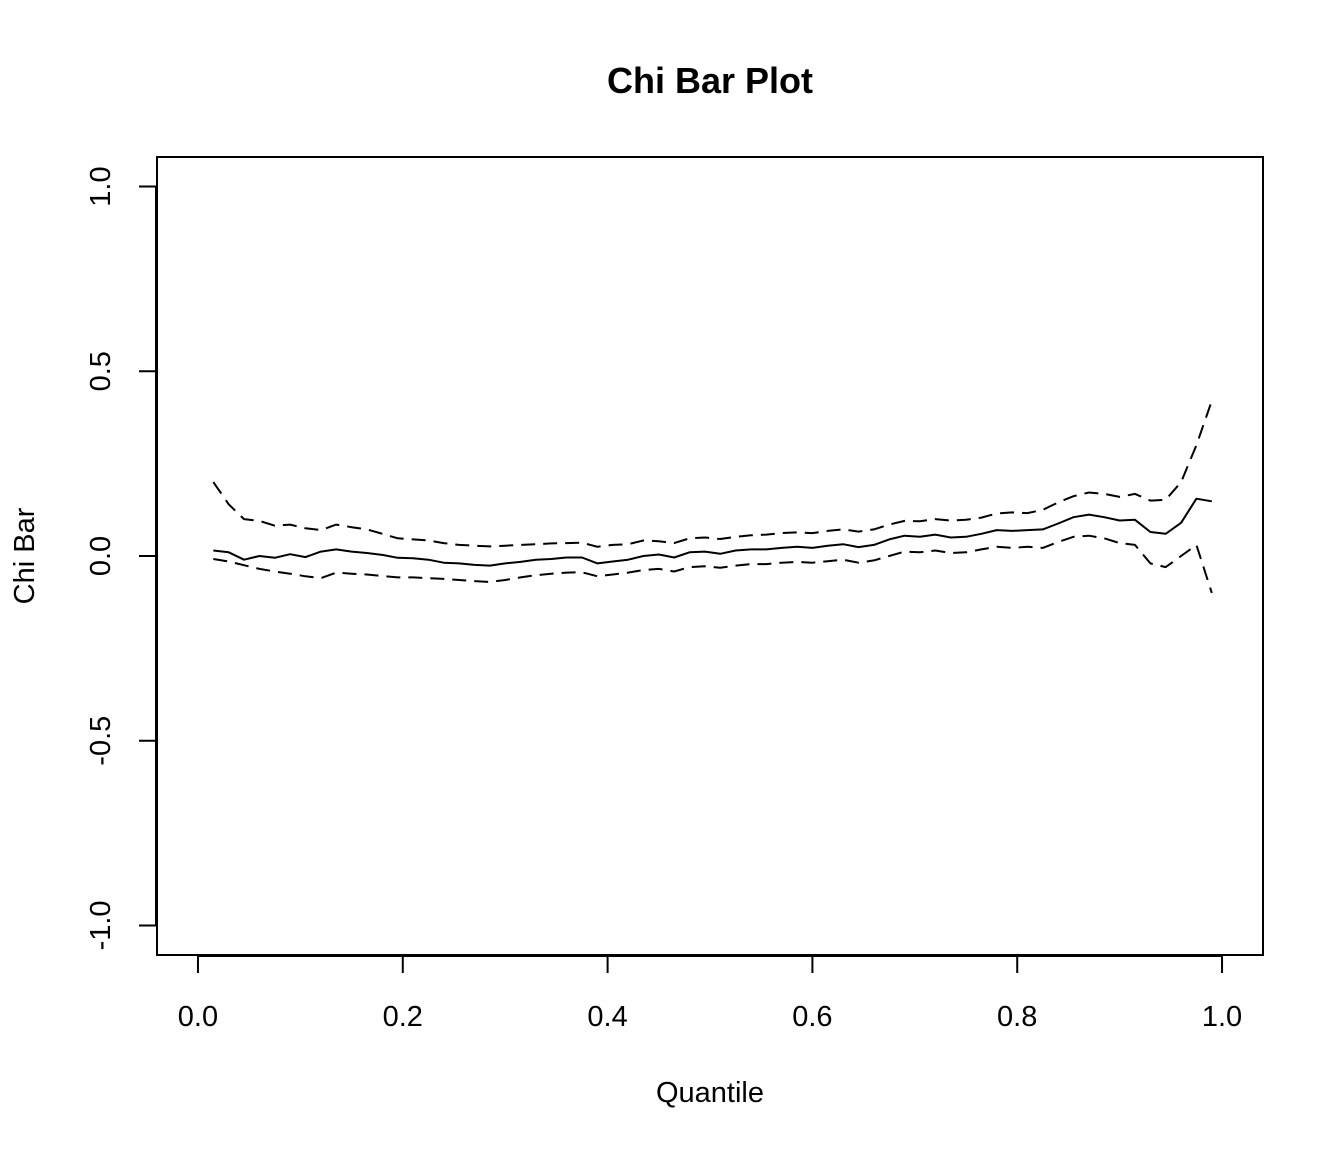 This screenshot has width=1344, height=1152. Describe the element at coordinates (812, 1017) in the screenshot. I see `x-tick-label: 0.6` at that location.